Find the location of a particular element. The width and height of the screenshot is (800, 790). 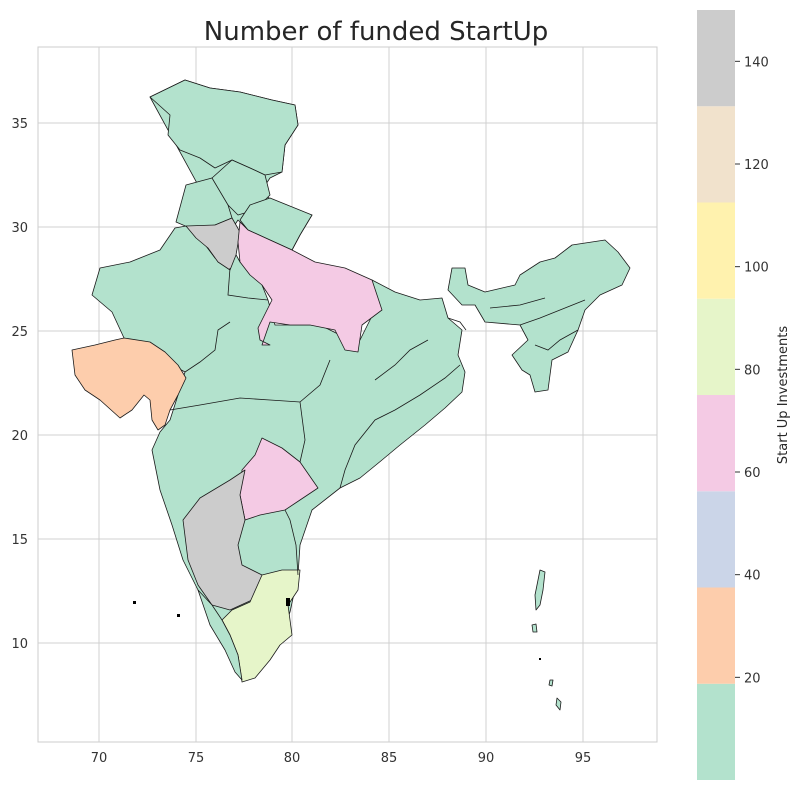

colorbar-tick-label: 80 is located at coordinates (752, 370).